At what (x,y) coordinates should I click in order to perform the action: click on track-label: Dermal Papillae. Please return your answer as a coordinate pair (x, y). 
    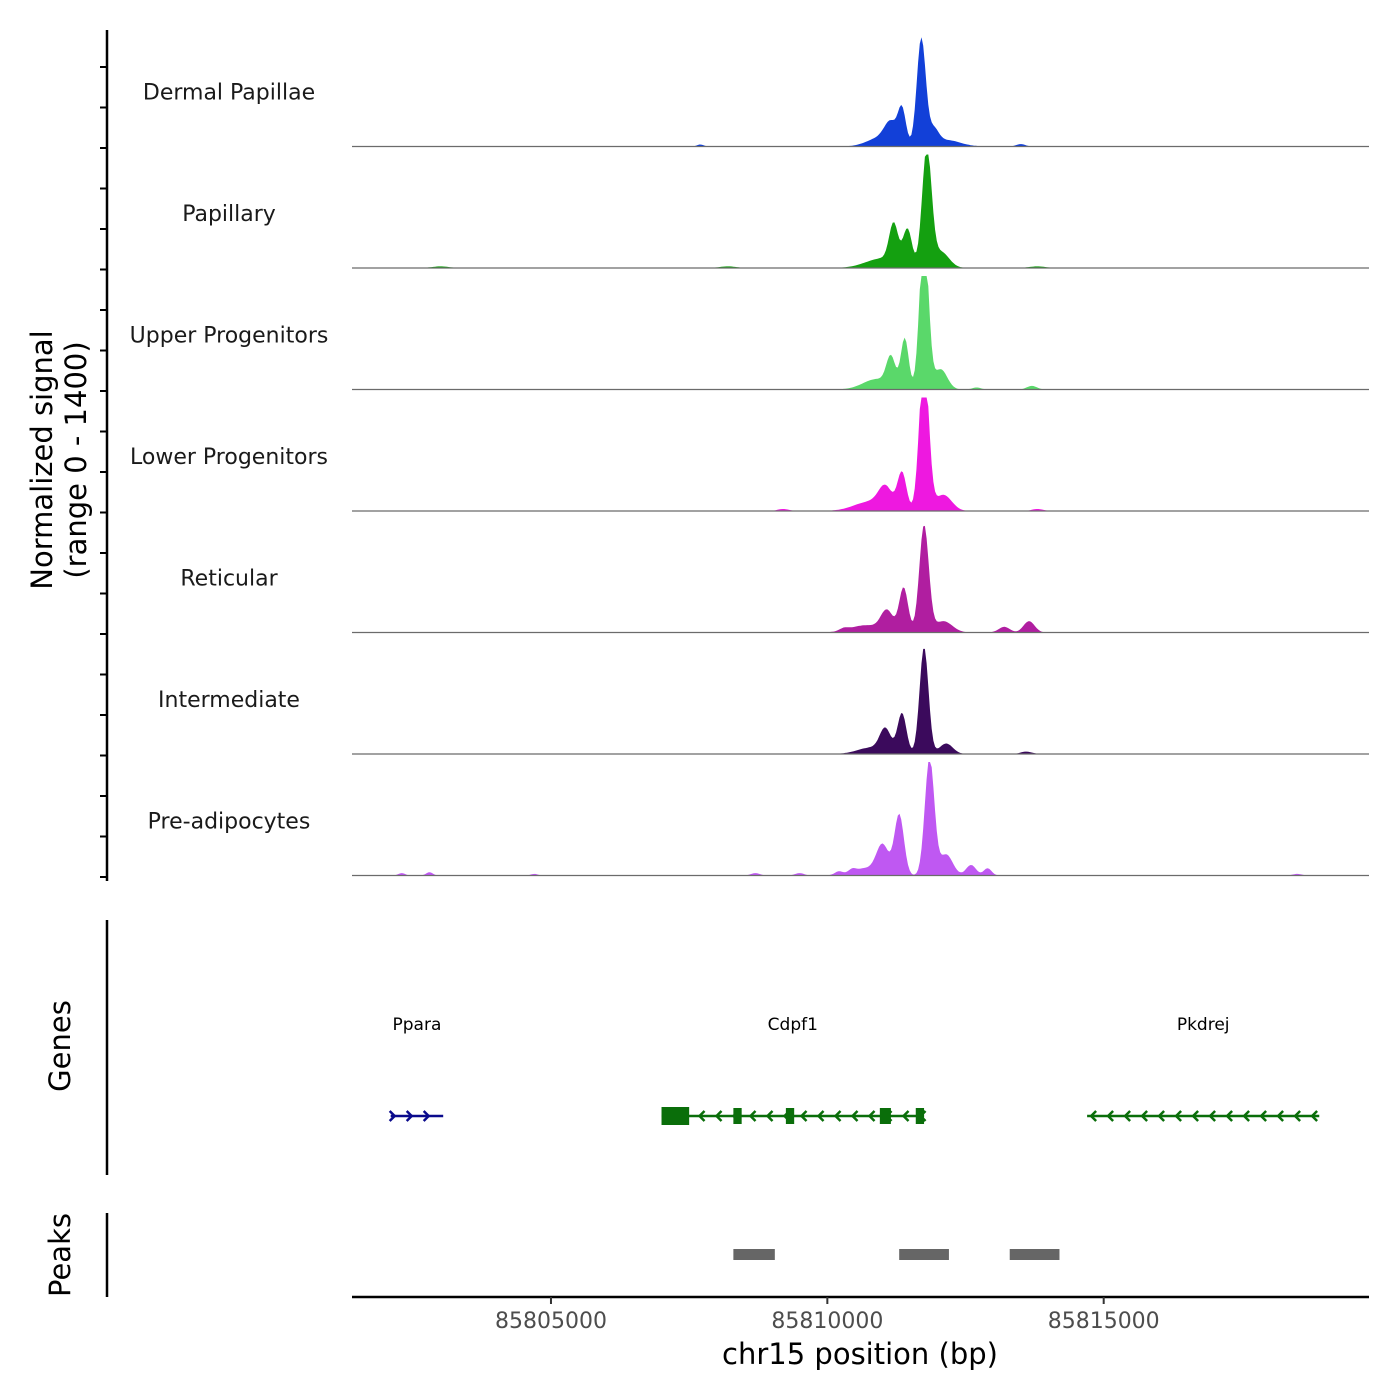
    Looking at the image, I should click on (229, 93).